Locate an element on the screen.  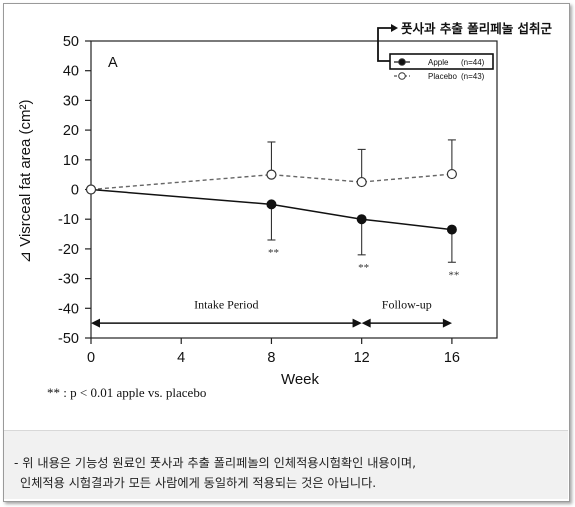
apple-line is located at coordinates (271, 209).